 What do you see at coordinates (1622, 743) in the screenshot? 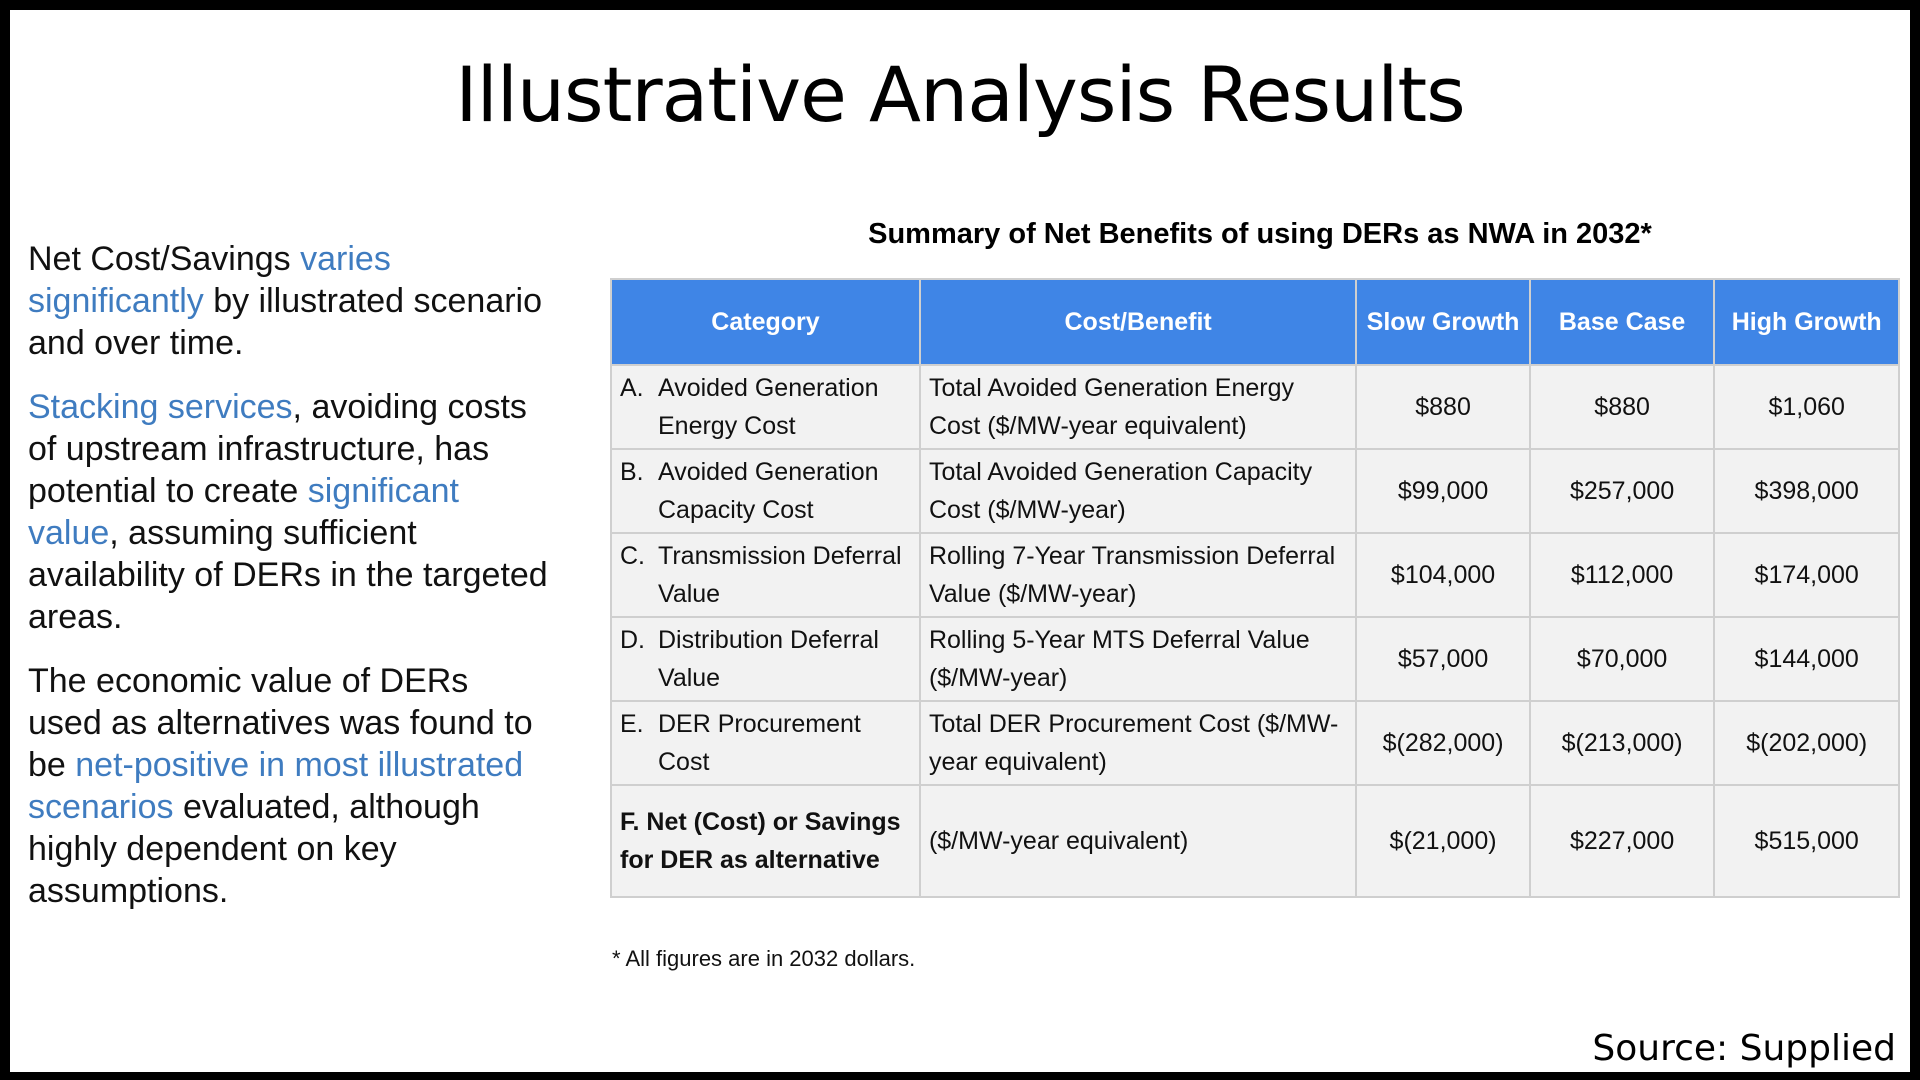
I see `base-case-cell: $(213,000)` at bounding box center [1622, 743].